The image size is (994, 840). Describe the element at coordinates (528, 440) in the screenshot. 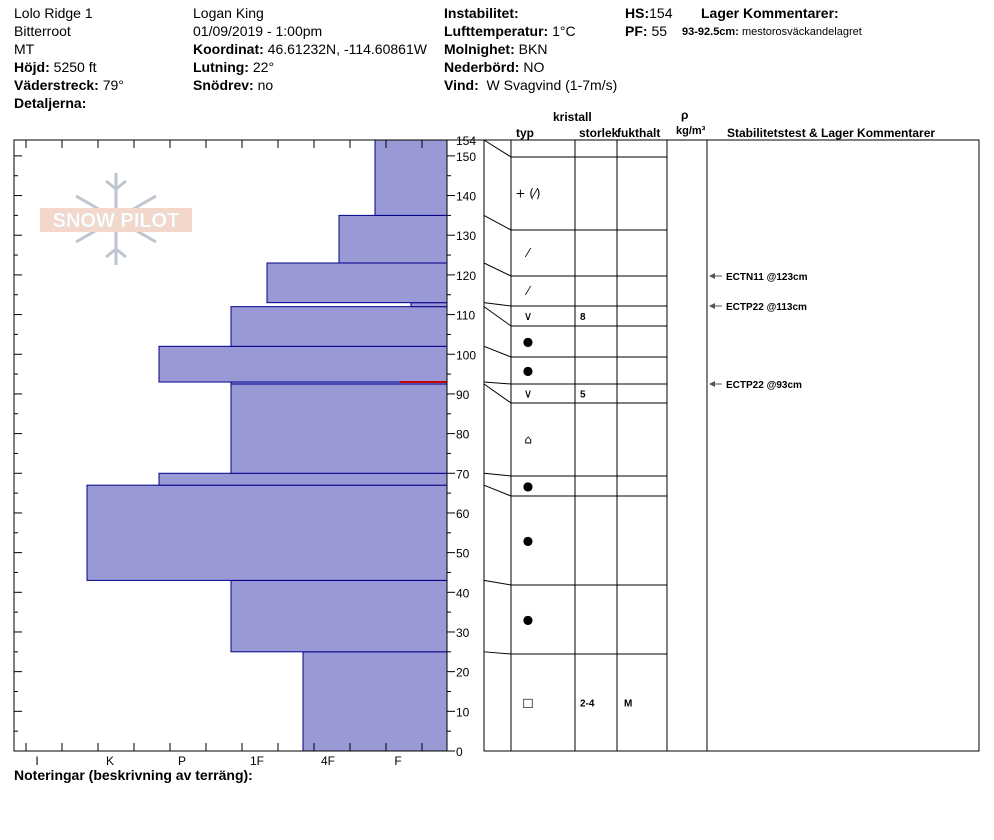

I see `grain-type-symbol: ⌂` at that location.